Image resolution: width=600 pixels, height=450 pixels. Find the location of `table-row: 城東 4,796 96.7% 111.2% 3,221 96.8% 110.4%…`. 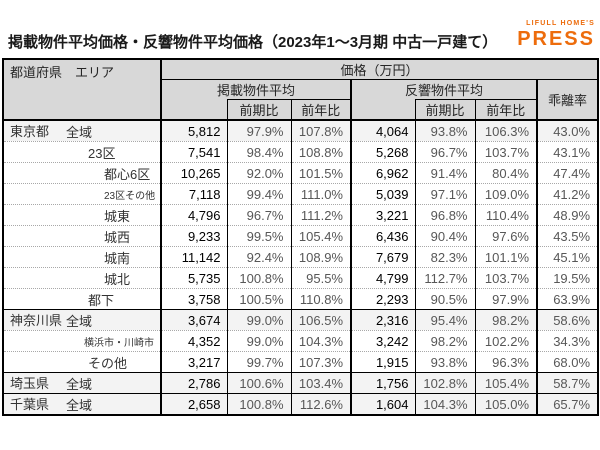

table-row: 城東 4,796 96.7% 111.2% 3,221 96.8% 110.4%… is located at coordinates (301, 215).